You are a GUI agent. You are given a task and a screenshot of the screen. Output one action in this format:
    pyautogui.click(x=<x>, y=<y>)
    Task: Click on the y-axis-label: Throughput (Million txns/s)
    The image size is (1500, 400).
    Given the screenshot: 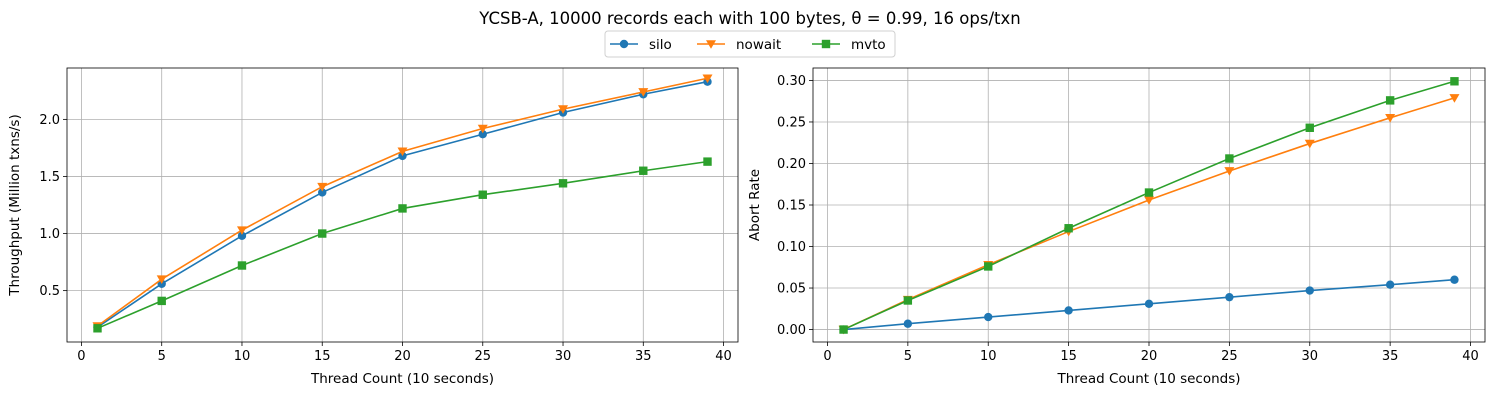 What is the action you would take?
    pyautogui.click(x=15, y=205)
    